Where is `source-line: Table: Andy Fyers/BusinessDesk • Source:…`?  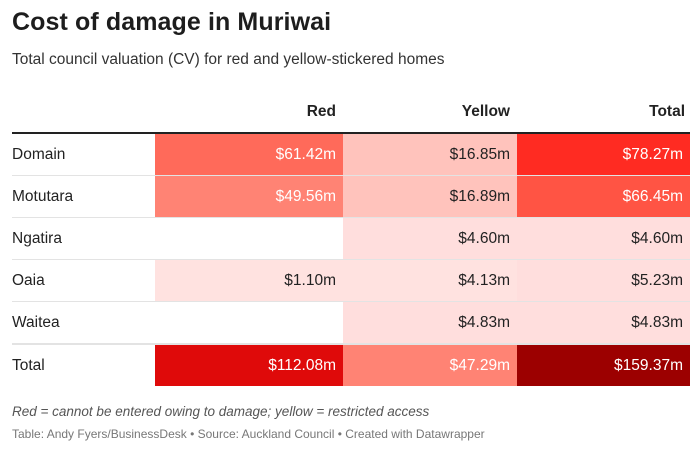 source-line: Table: Andy Fyers/BusinessDesk • Source:… is located at coordinates (248, 434).